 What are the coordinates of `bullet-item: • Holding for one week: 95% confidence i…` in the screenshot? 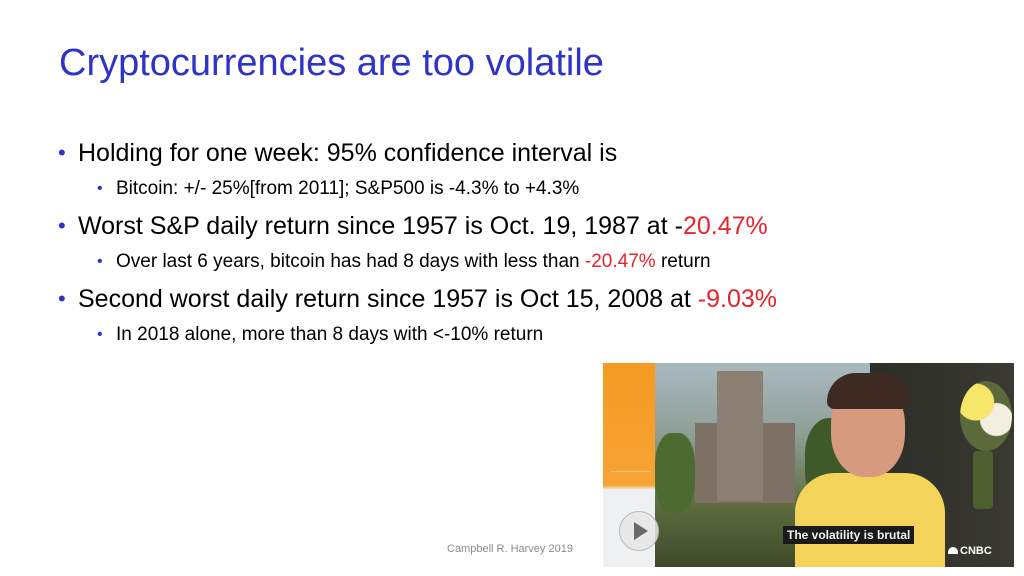 It's located at (508, 153).